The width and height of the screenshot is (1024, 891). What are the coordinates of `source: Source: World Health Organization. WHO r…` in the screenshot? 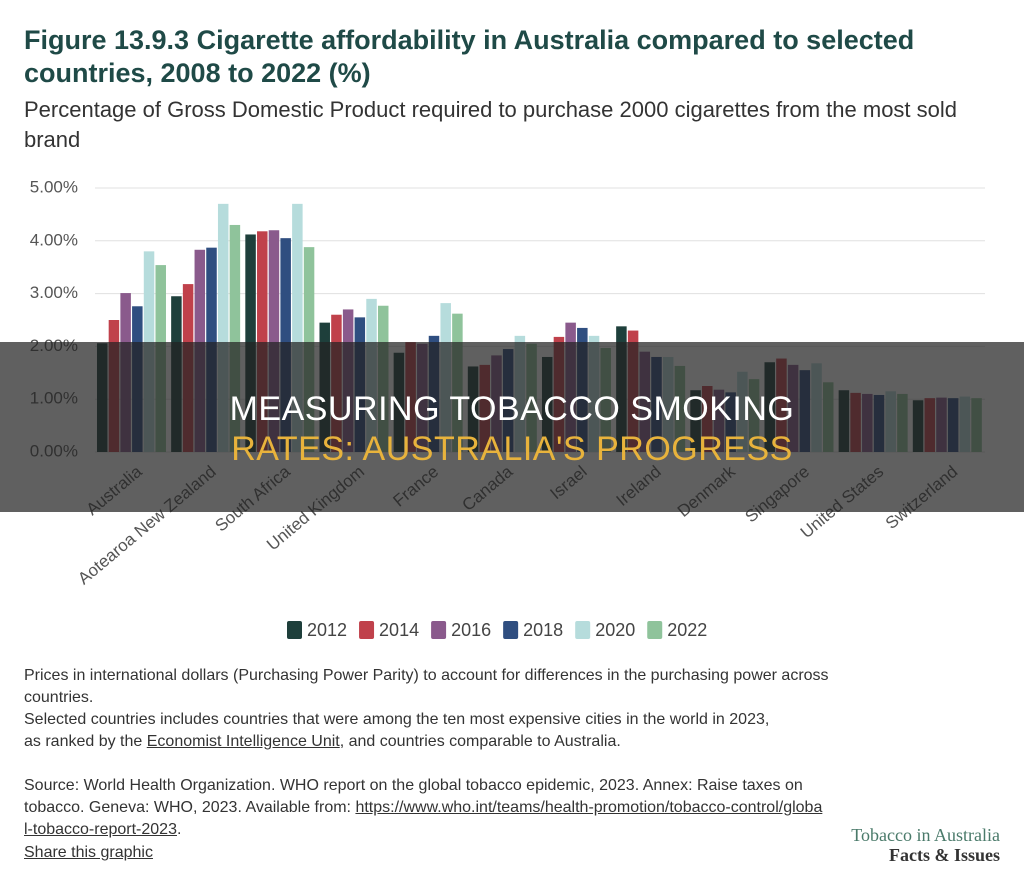 It's located at (424, 808).